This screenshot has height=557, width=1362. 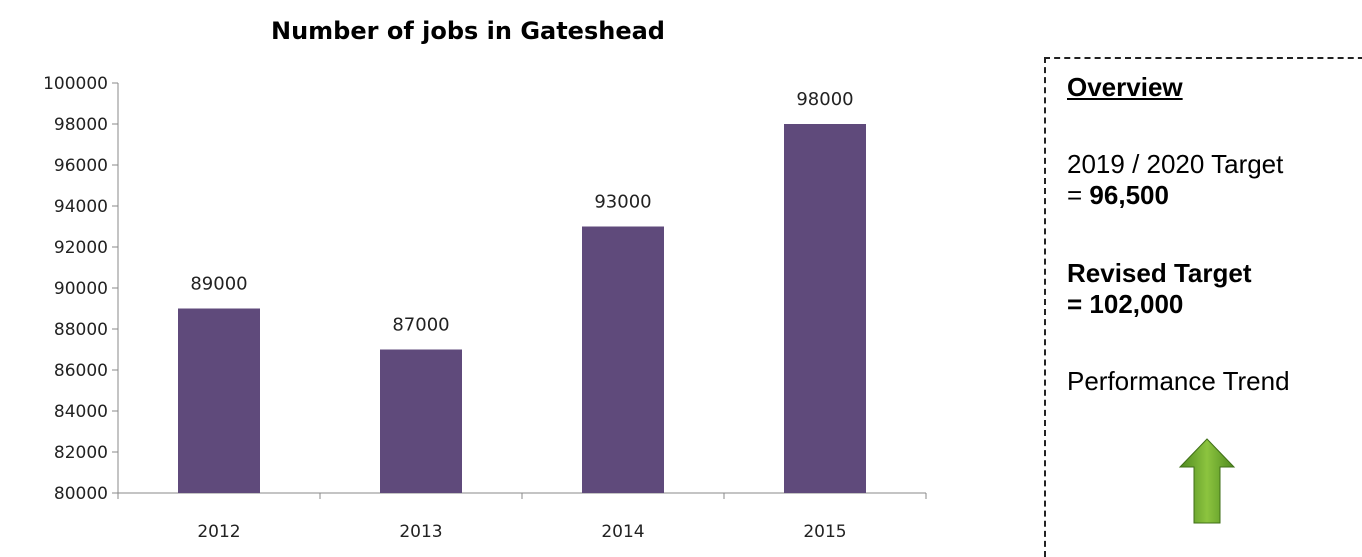 I want to click on x-tick-label: 2012, so click(x=218, y=532).